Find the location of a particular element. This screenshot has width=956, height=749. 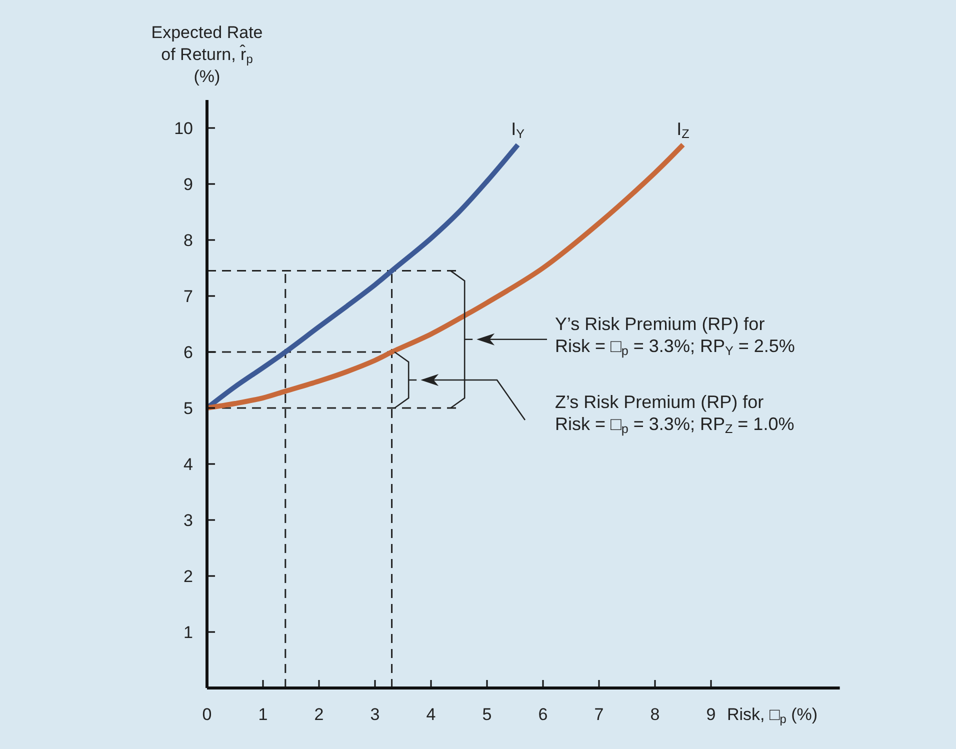

y-tick-label: 3 is located at coordinates (188, 520).